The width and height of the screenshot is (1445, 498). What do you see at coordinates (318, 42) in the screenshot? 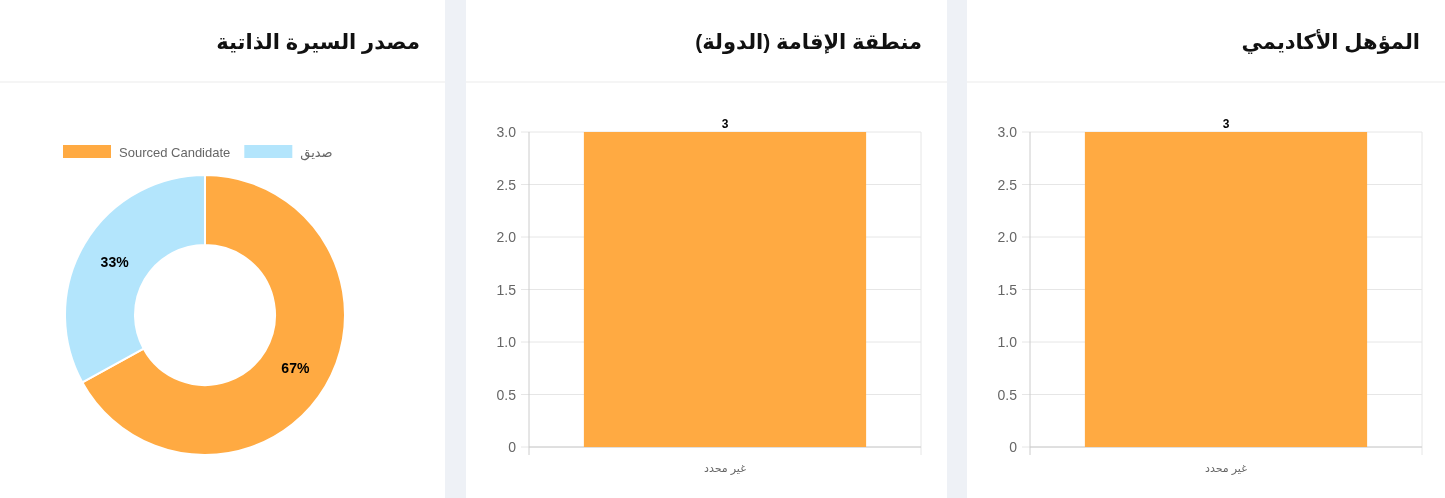
I see `chart-title: مصدر السيرة الذاتية` at bounding box center [318, 42].